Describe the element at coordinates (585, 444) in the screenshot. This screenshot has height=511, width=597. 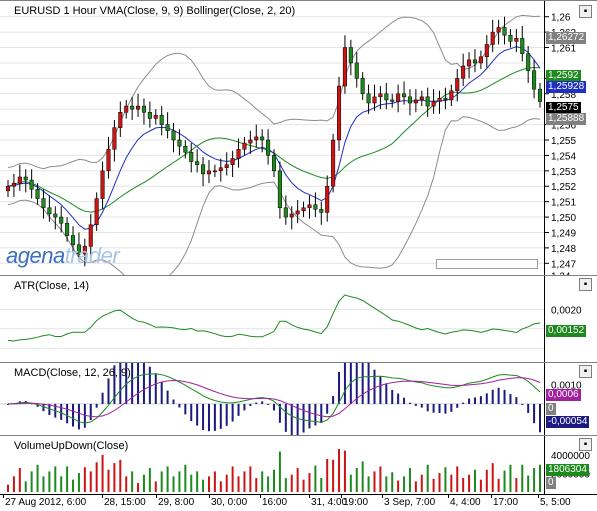
I see `volume-pane-maximize-button: ▪` at that location.